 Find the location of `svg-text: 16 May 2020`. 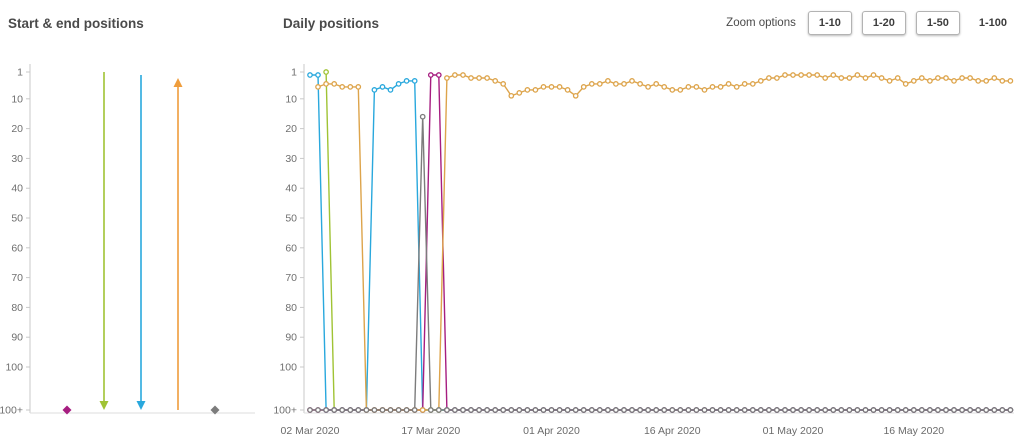

svg-text: 16 May 2020 is located at coordinates (913, 431).